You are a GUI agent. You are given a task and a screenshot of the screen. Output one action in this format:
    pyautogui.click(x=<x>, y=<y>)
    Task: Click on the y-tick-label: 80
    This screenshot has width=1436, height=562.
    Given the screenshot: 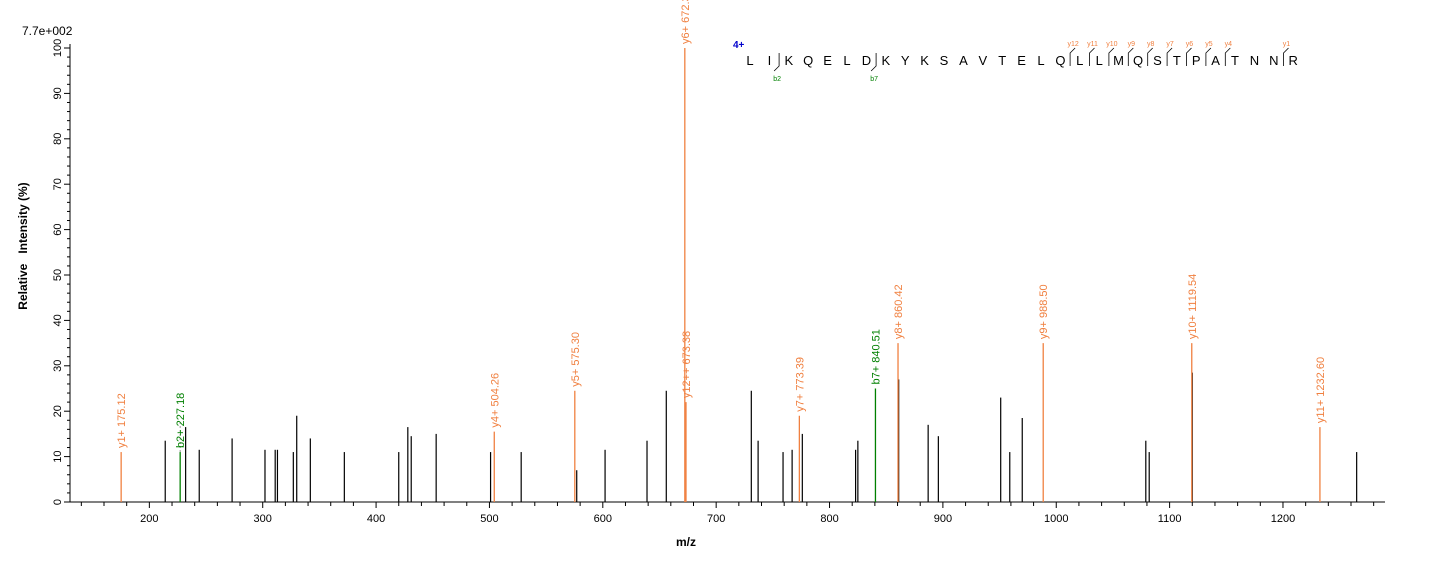 What is the action you would take?
    pyautogui.click(x=58, y=139)
    